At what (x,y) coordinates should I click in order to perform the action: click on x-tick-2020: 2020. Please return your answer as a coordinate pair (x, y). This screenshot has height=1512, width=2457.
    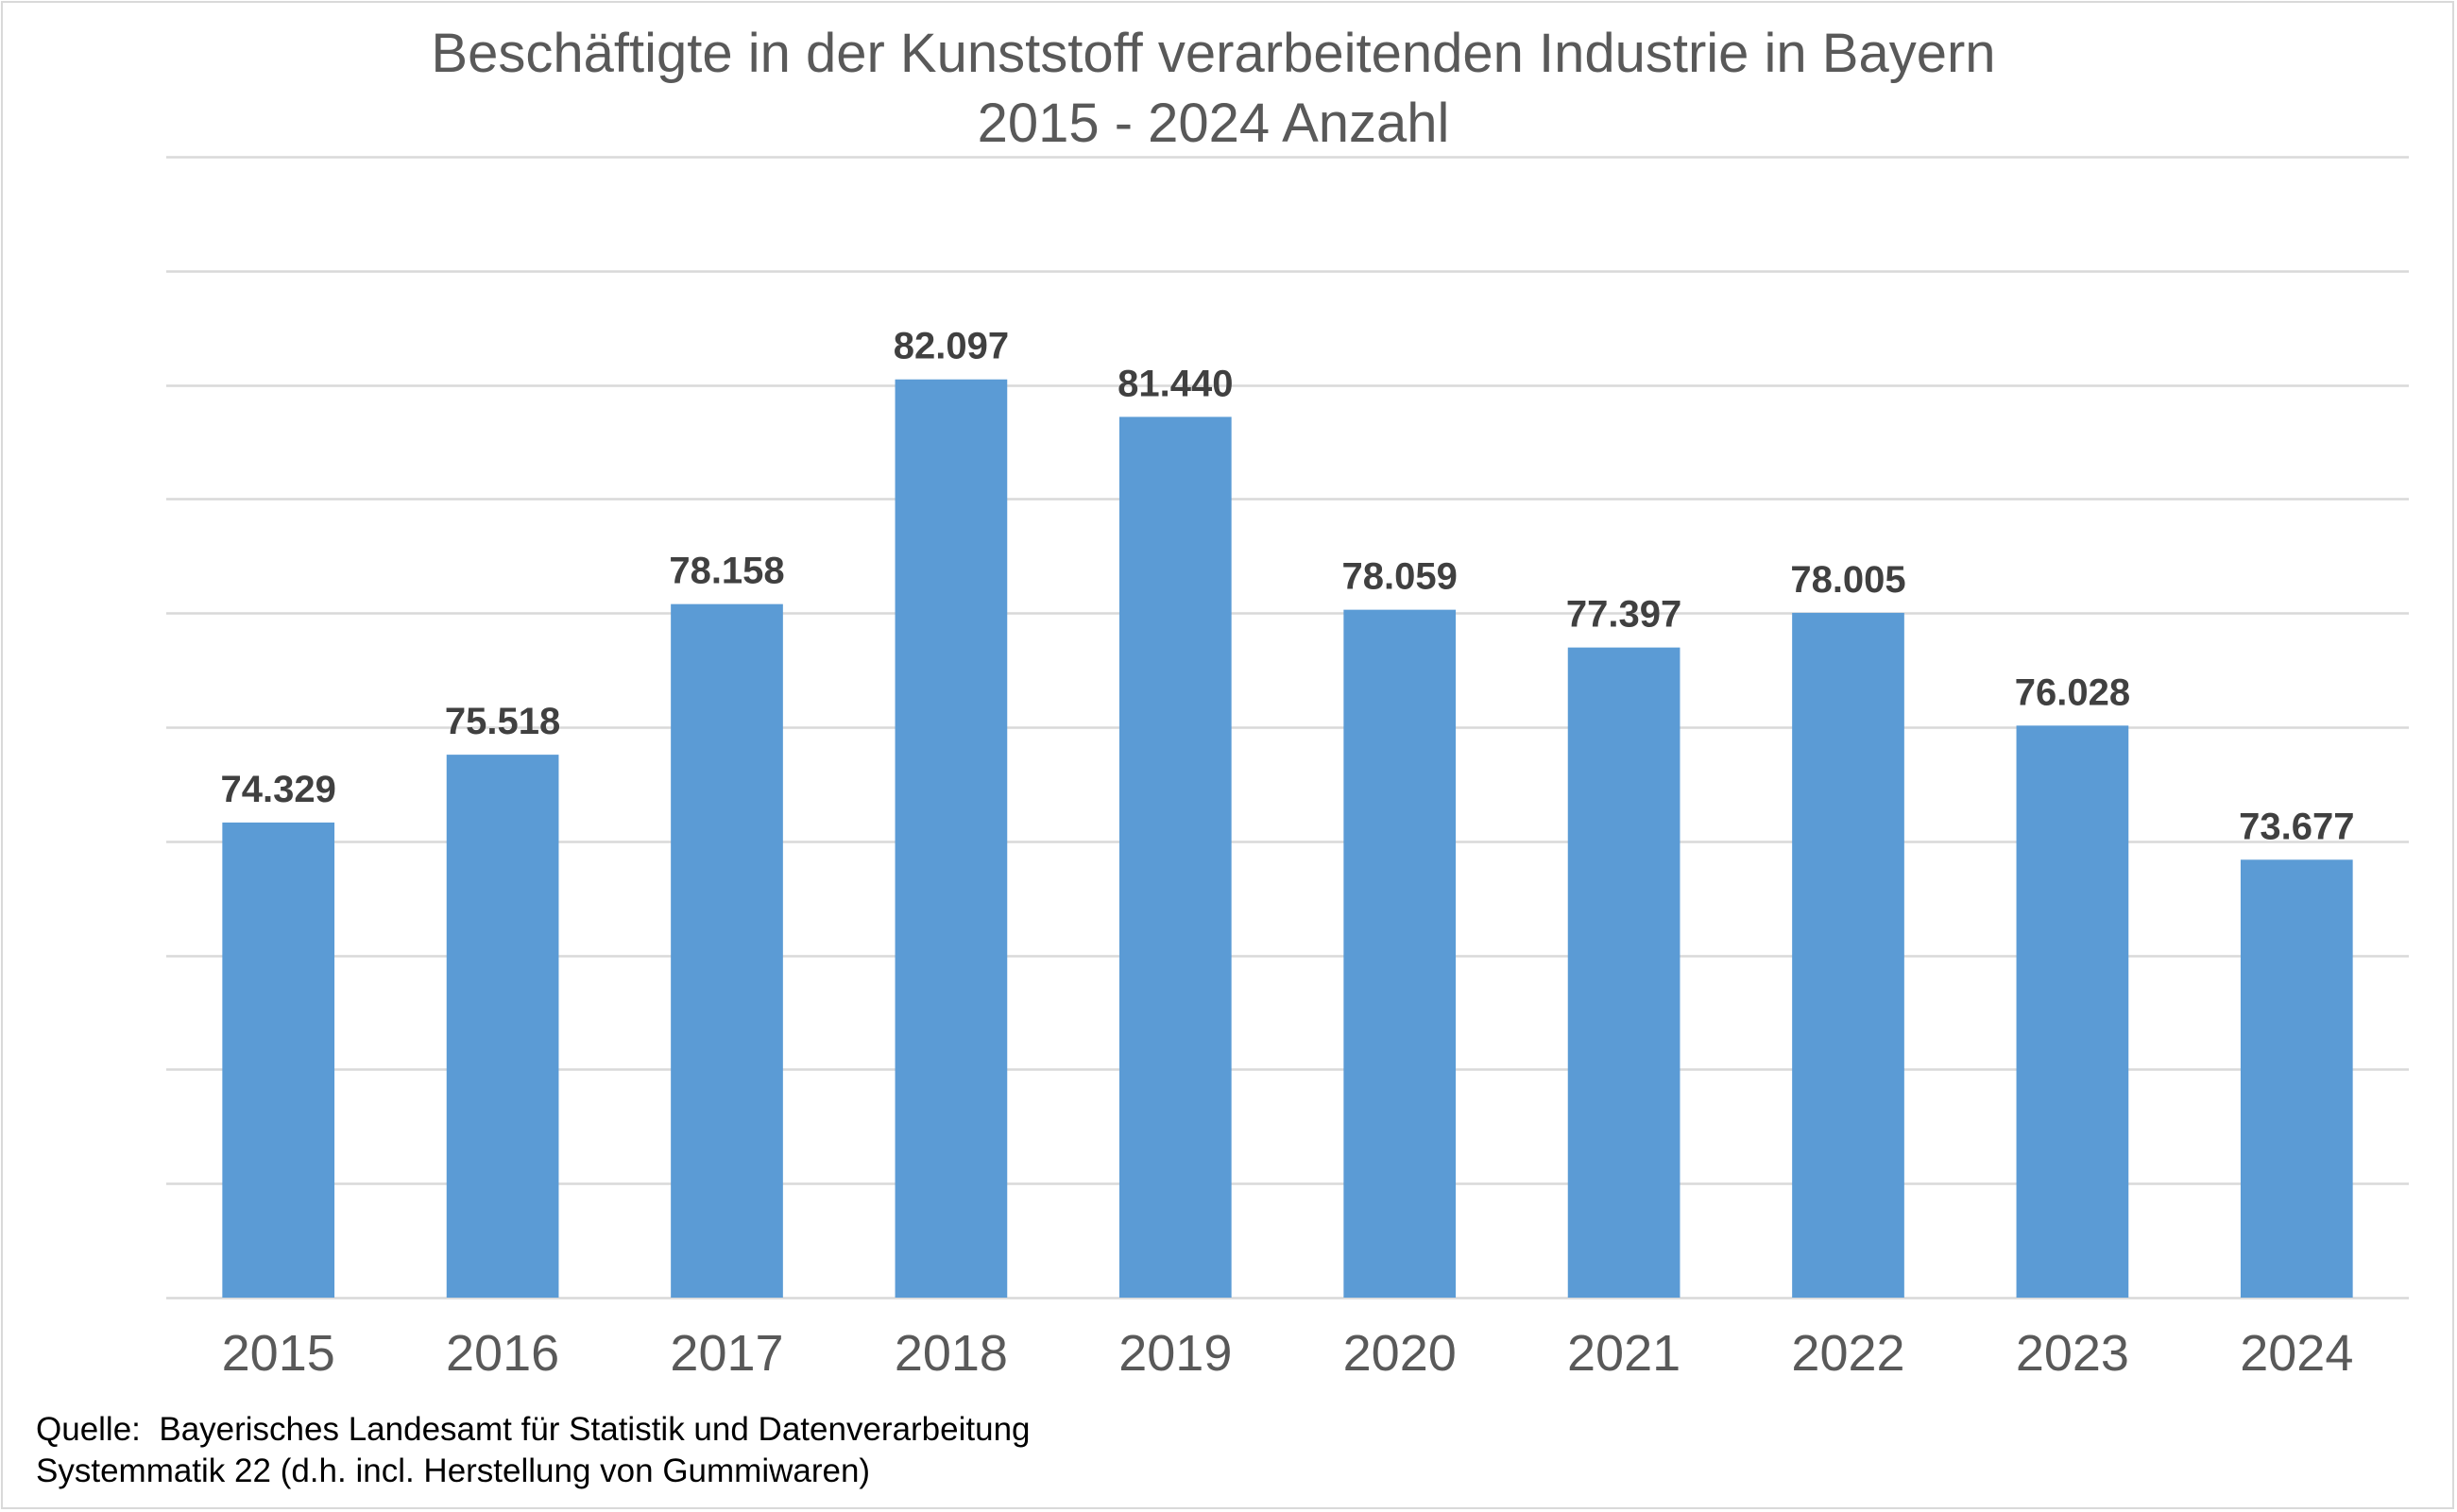
    Looking at the image, I should click on (1400, 1353).